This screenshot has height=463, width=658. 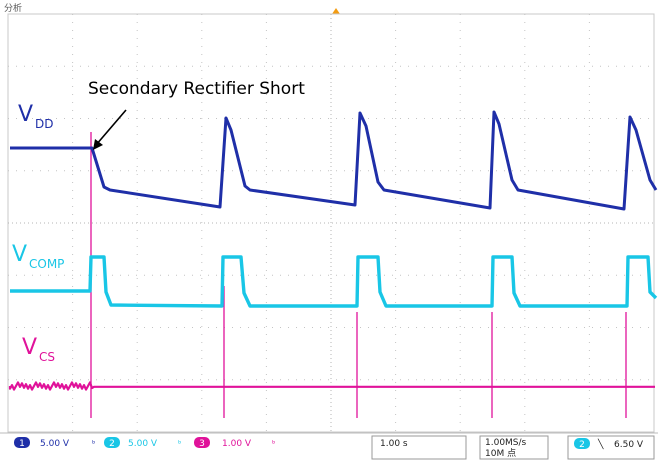 I want to click on vcomp-waveform, so click(x=334, y=281).